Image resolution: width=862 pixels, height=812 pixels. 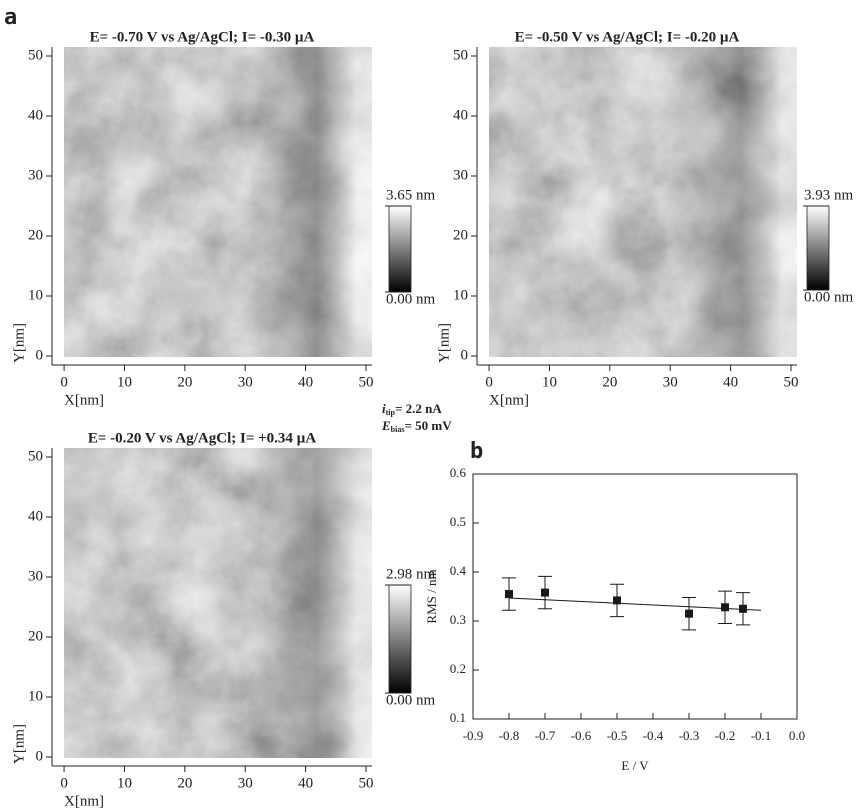 I want to click on x-tick-label: -0.7, so click(x=545, y=735).